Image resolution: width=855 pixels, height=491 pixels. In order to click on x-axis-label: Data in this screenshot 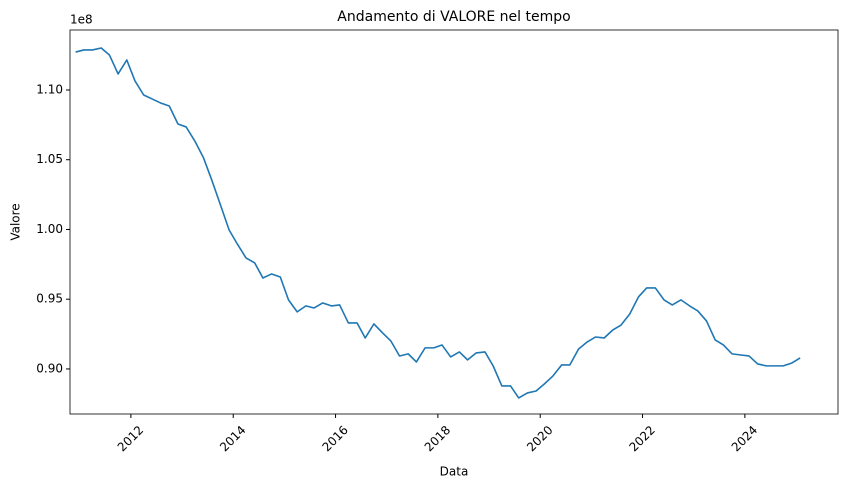, I will do `click(454, 472)`.